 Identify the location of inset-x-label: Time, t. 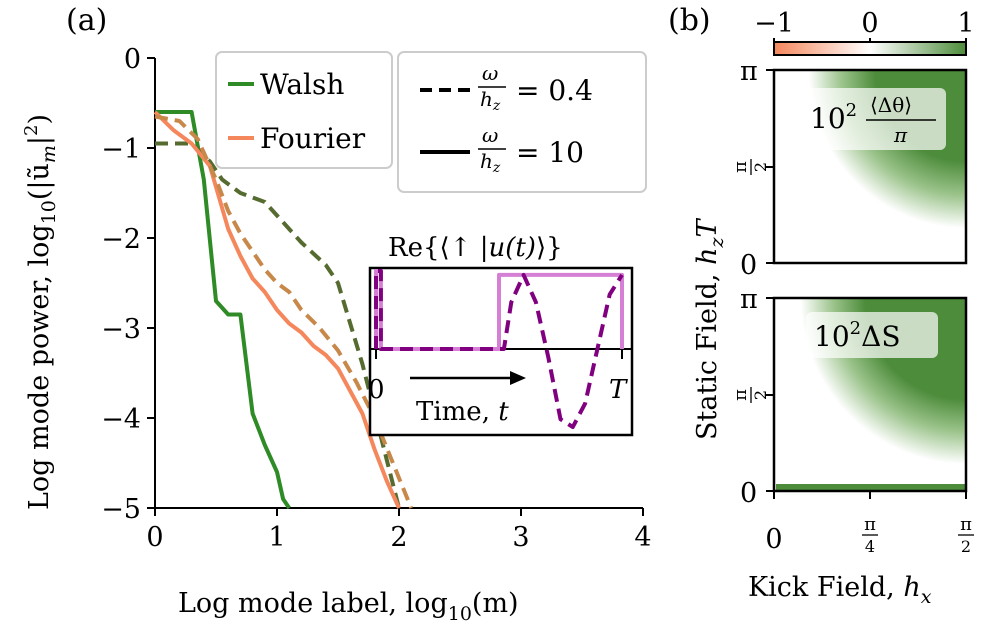
(462, 412).